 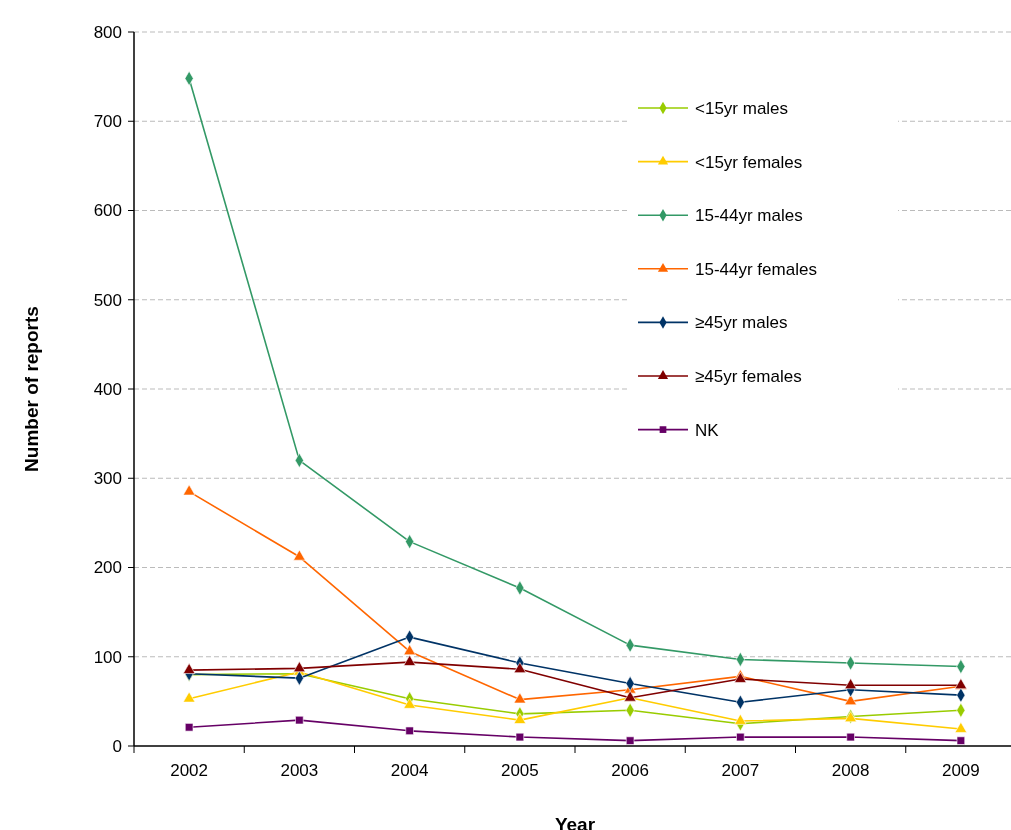 I want to click on x-tick-label: 2002, so click(x=189, y=770).